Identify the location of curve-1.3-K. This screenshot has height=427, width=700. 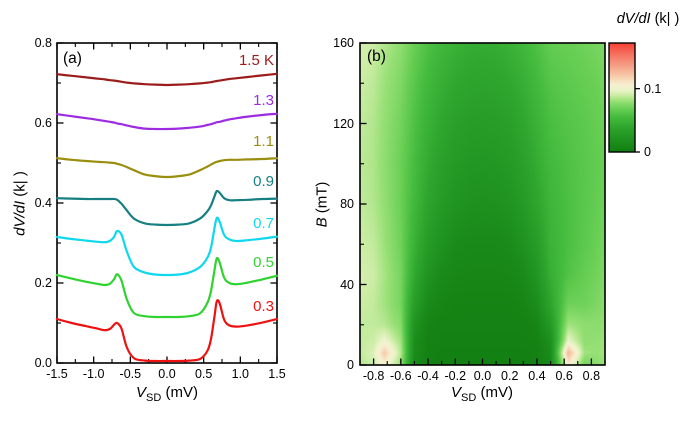
(167, 121).